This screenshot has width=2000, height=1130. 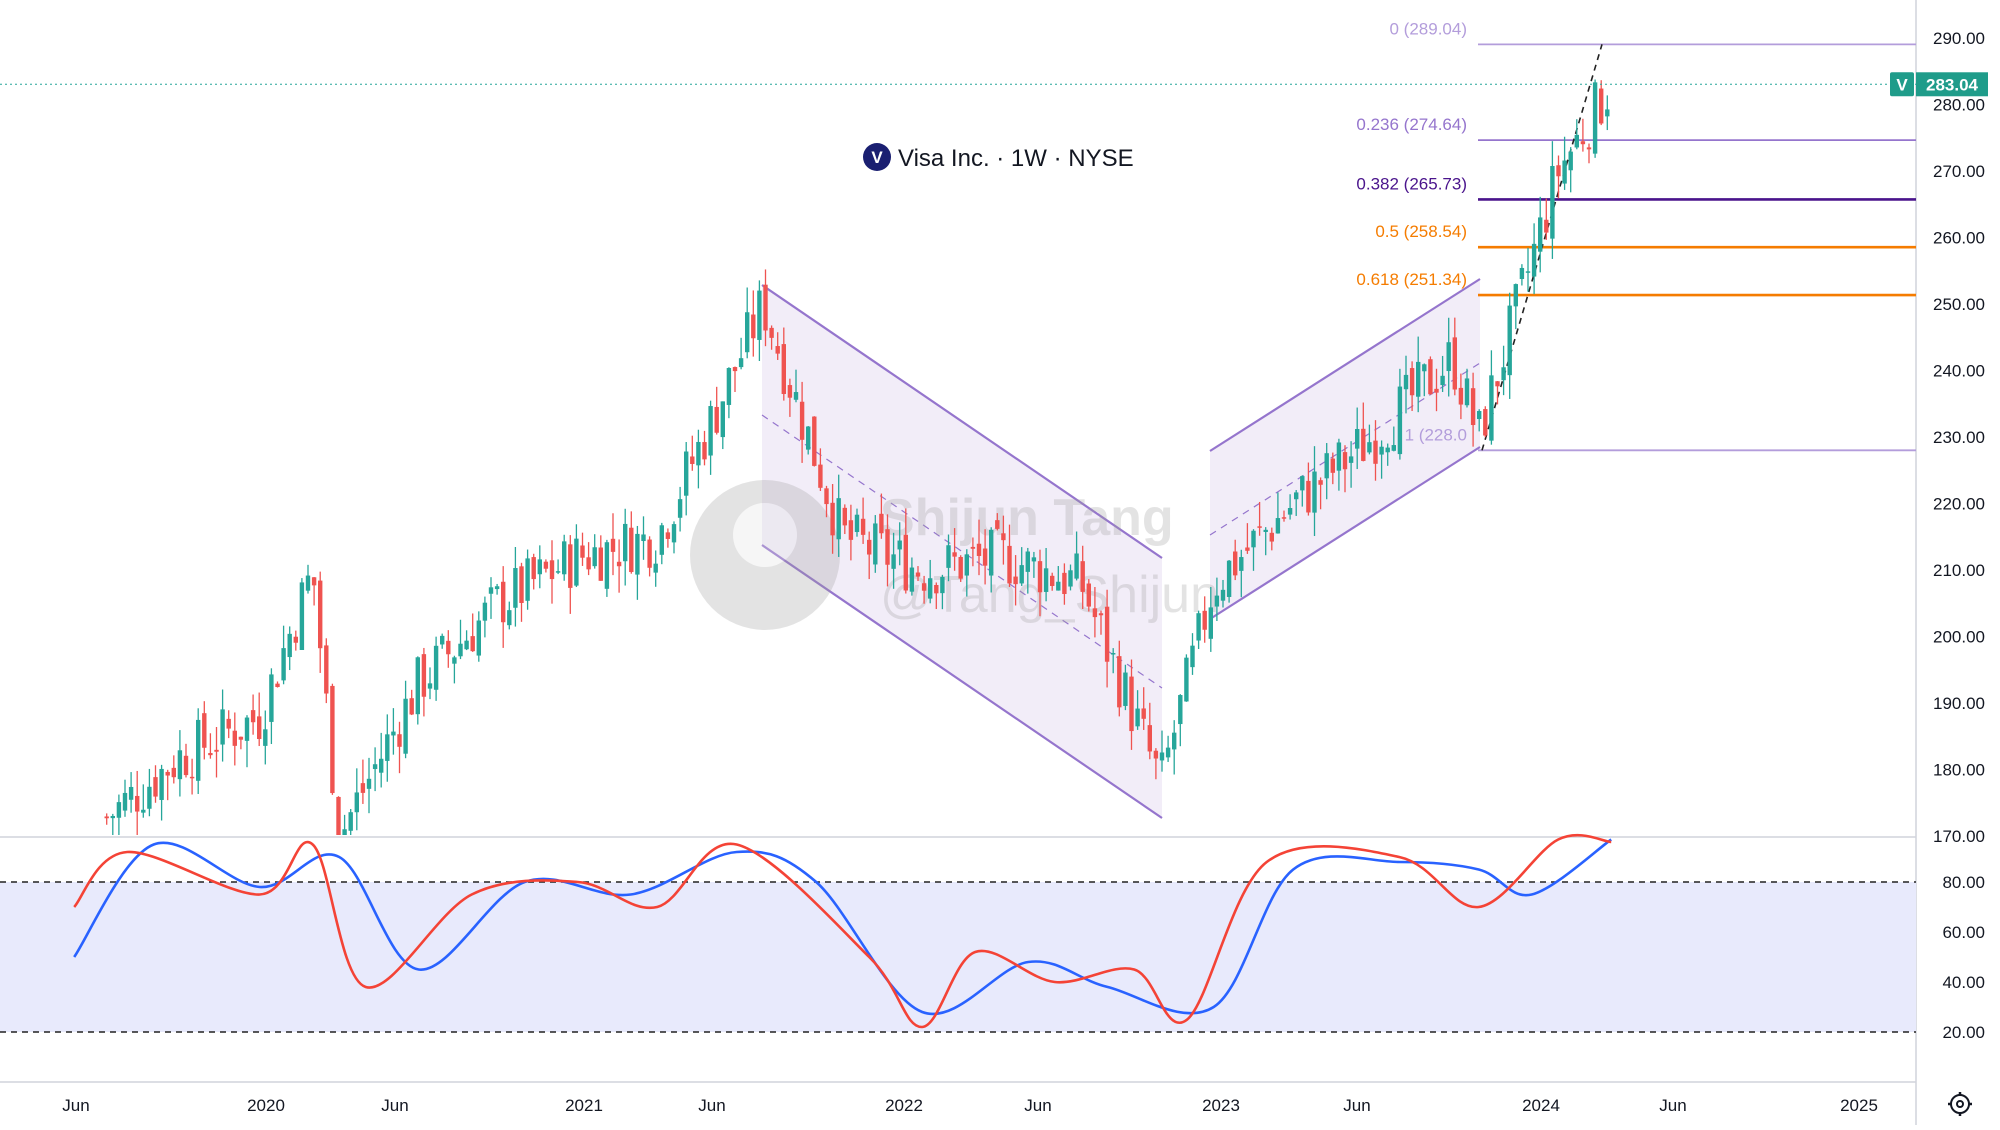 I want to click on stochastic-k-line, so click(x=842, y=931).